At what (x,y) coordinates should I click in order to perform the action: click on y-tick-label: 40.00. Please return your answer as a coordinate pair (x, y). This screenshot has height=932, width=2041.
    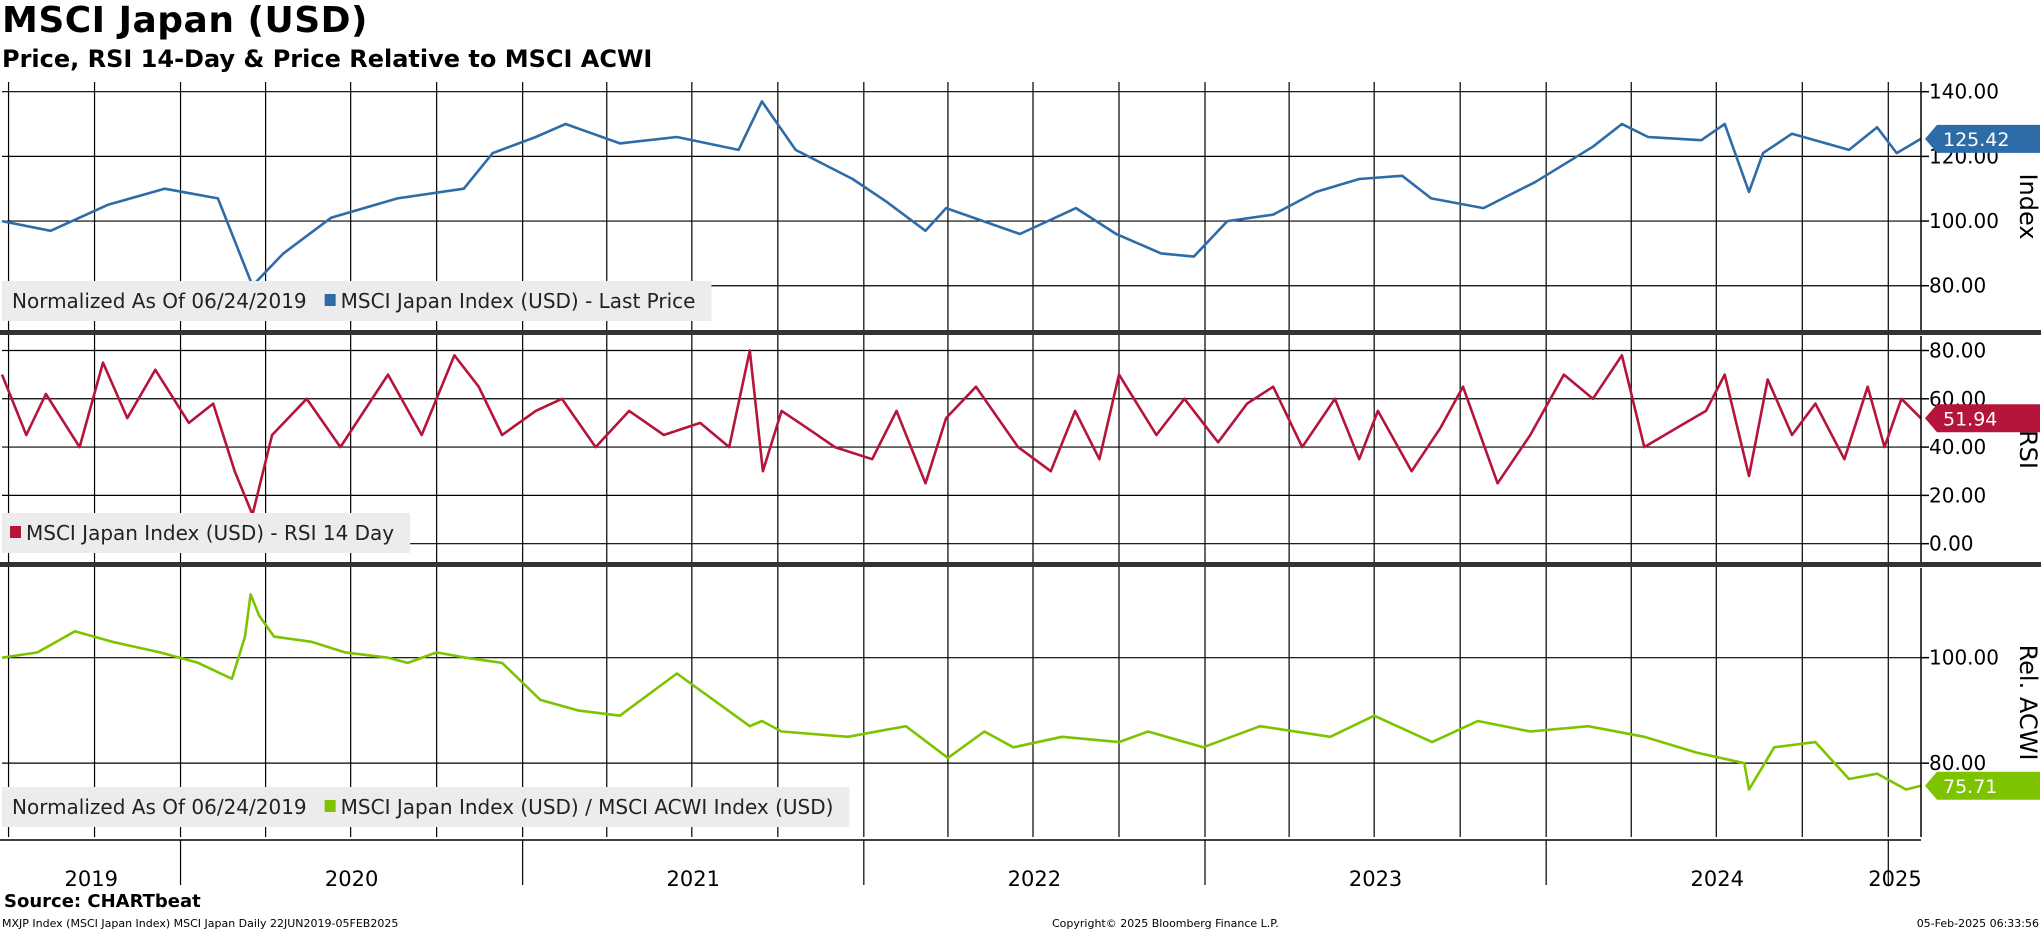
    Looking at the image, I should click on (1957, 447).